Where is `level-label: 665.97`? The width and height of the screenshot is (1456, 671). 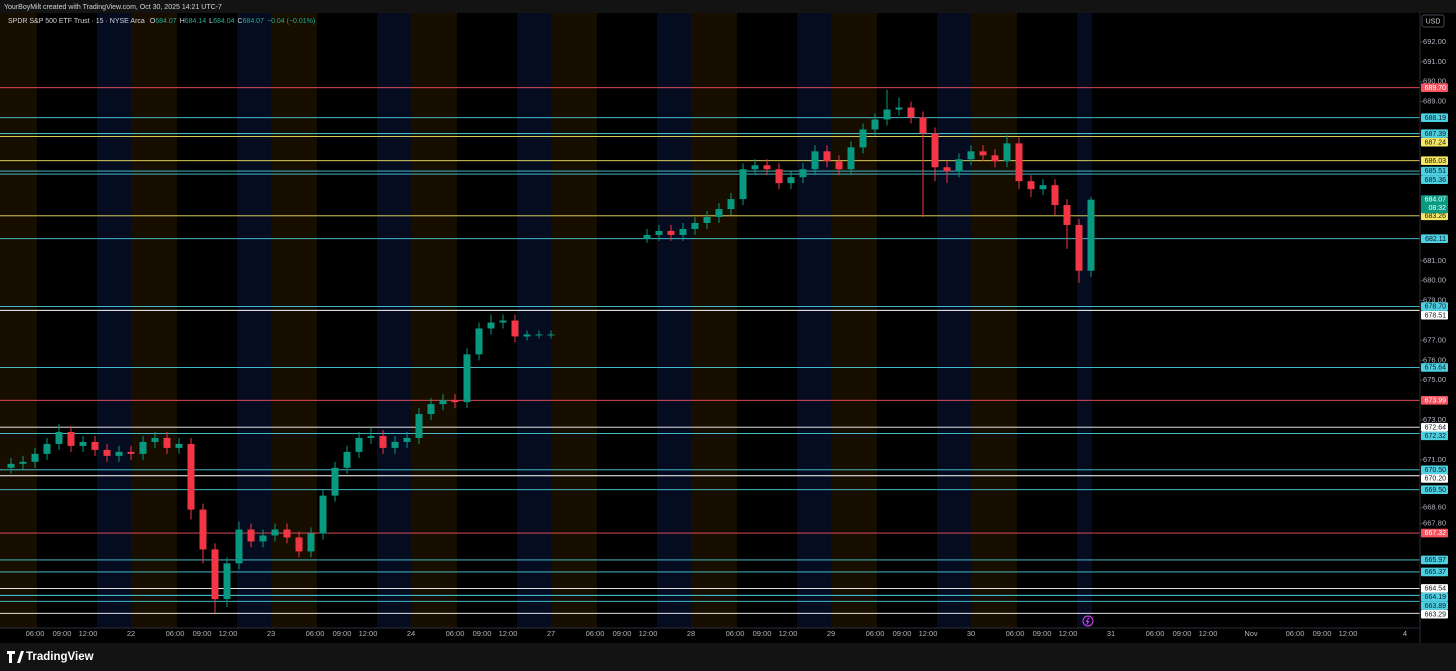
level-label: 665.97 is located at coordinates (1436, 560).